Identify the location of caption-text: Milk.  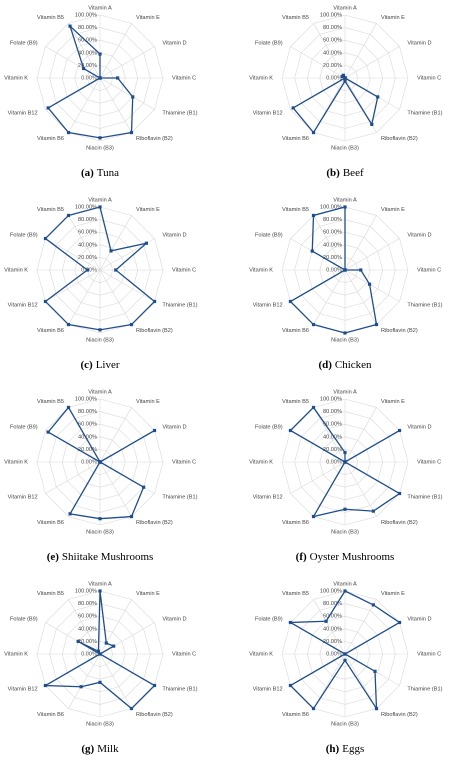
(108, 749).